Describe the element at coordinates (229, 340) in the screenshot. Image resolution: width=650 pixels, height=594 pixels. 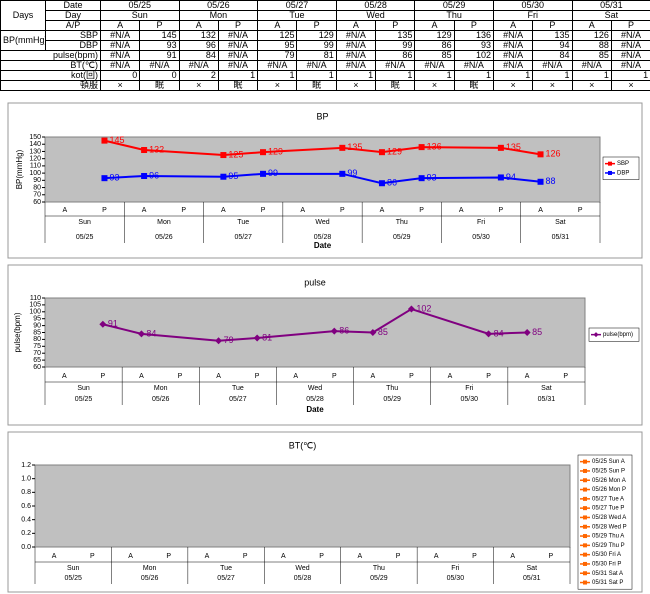
I see `data-label: 79` at that location.